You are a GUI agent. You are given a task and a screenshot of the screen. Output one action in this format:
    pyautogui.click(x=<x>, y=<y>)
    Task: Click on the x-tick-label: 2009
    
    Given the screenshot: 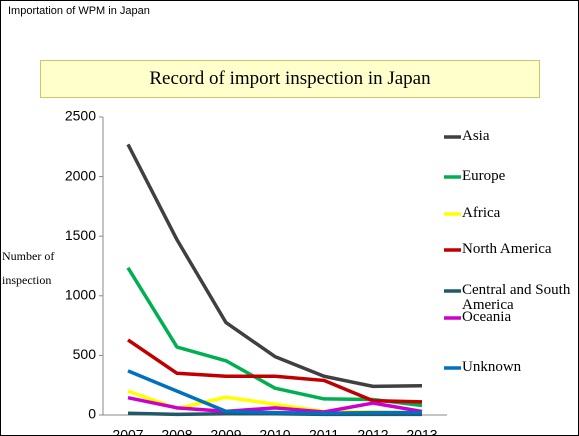 What is the action you would take?
    pyautogui.click(x=225, y=431)
    